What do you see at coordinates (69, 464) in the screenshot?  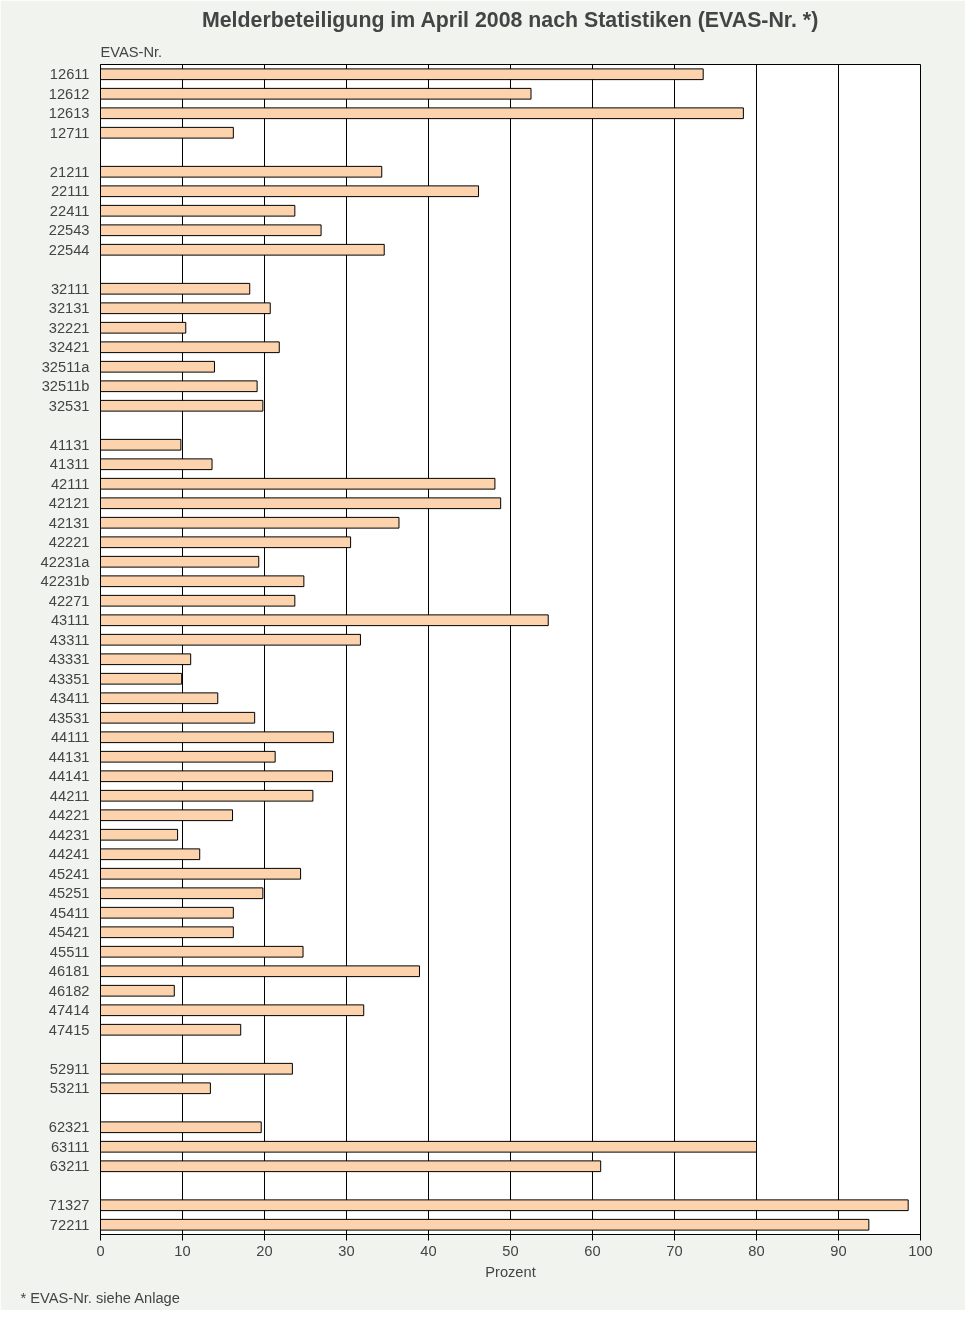 I see `y-tick-label: 41311` at bounding box center [69, 464].